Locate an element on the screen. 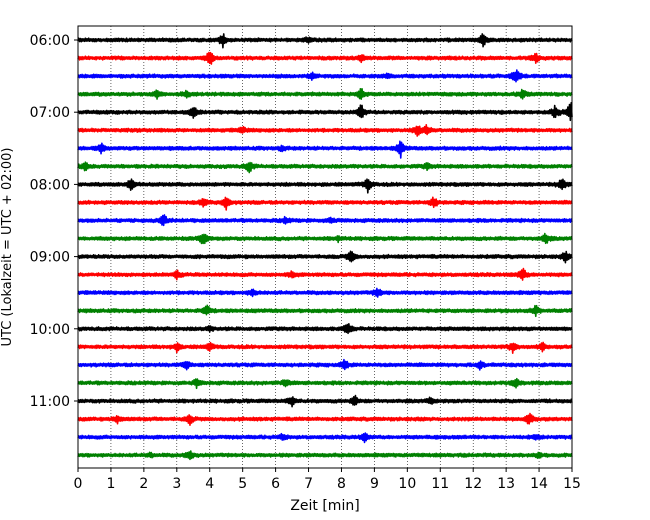 The width and height of the screenshot is (650, 520). x-tick-label: 10 is located at coordinates (407, 484).